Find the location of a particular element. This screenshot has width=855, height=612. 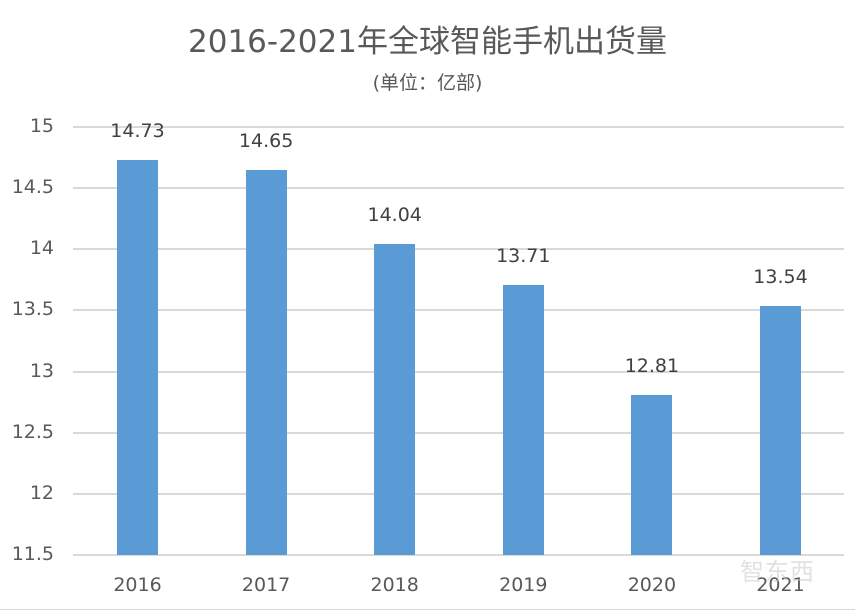

y-tick-label: 13.5 is located at coordinates (32, 309).